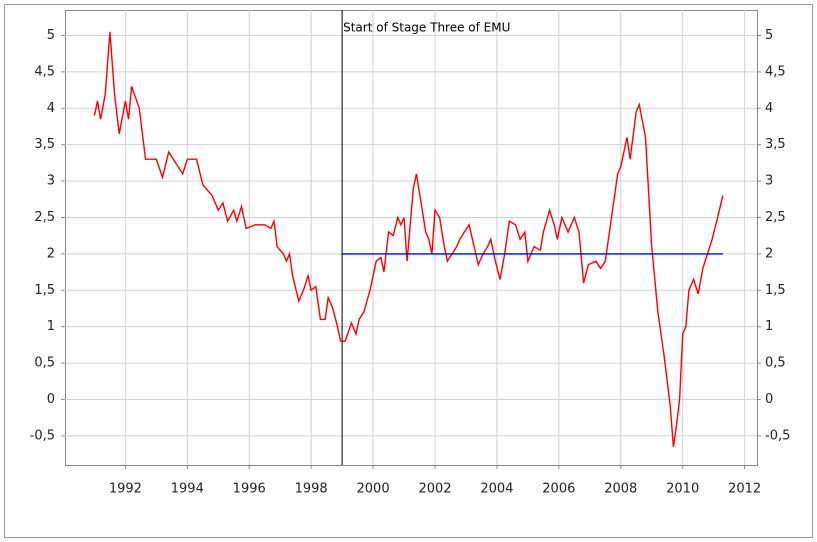 The height and width of the screenshot is (542, 817). I want to click on y2-tick-label: 4, so click(769, 108).